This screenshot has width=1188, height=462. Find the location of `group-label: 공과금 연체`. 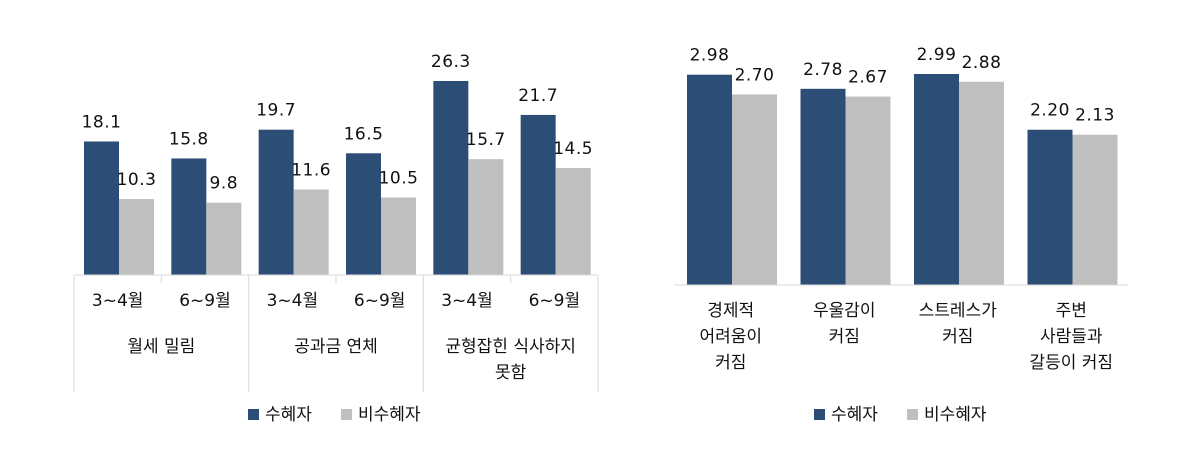

group-label: 공과금 연체 is located at coordinates (336, 347).